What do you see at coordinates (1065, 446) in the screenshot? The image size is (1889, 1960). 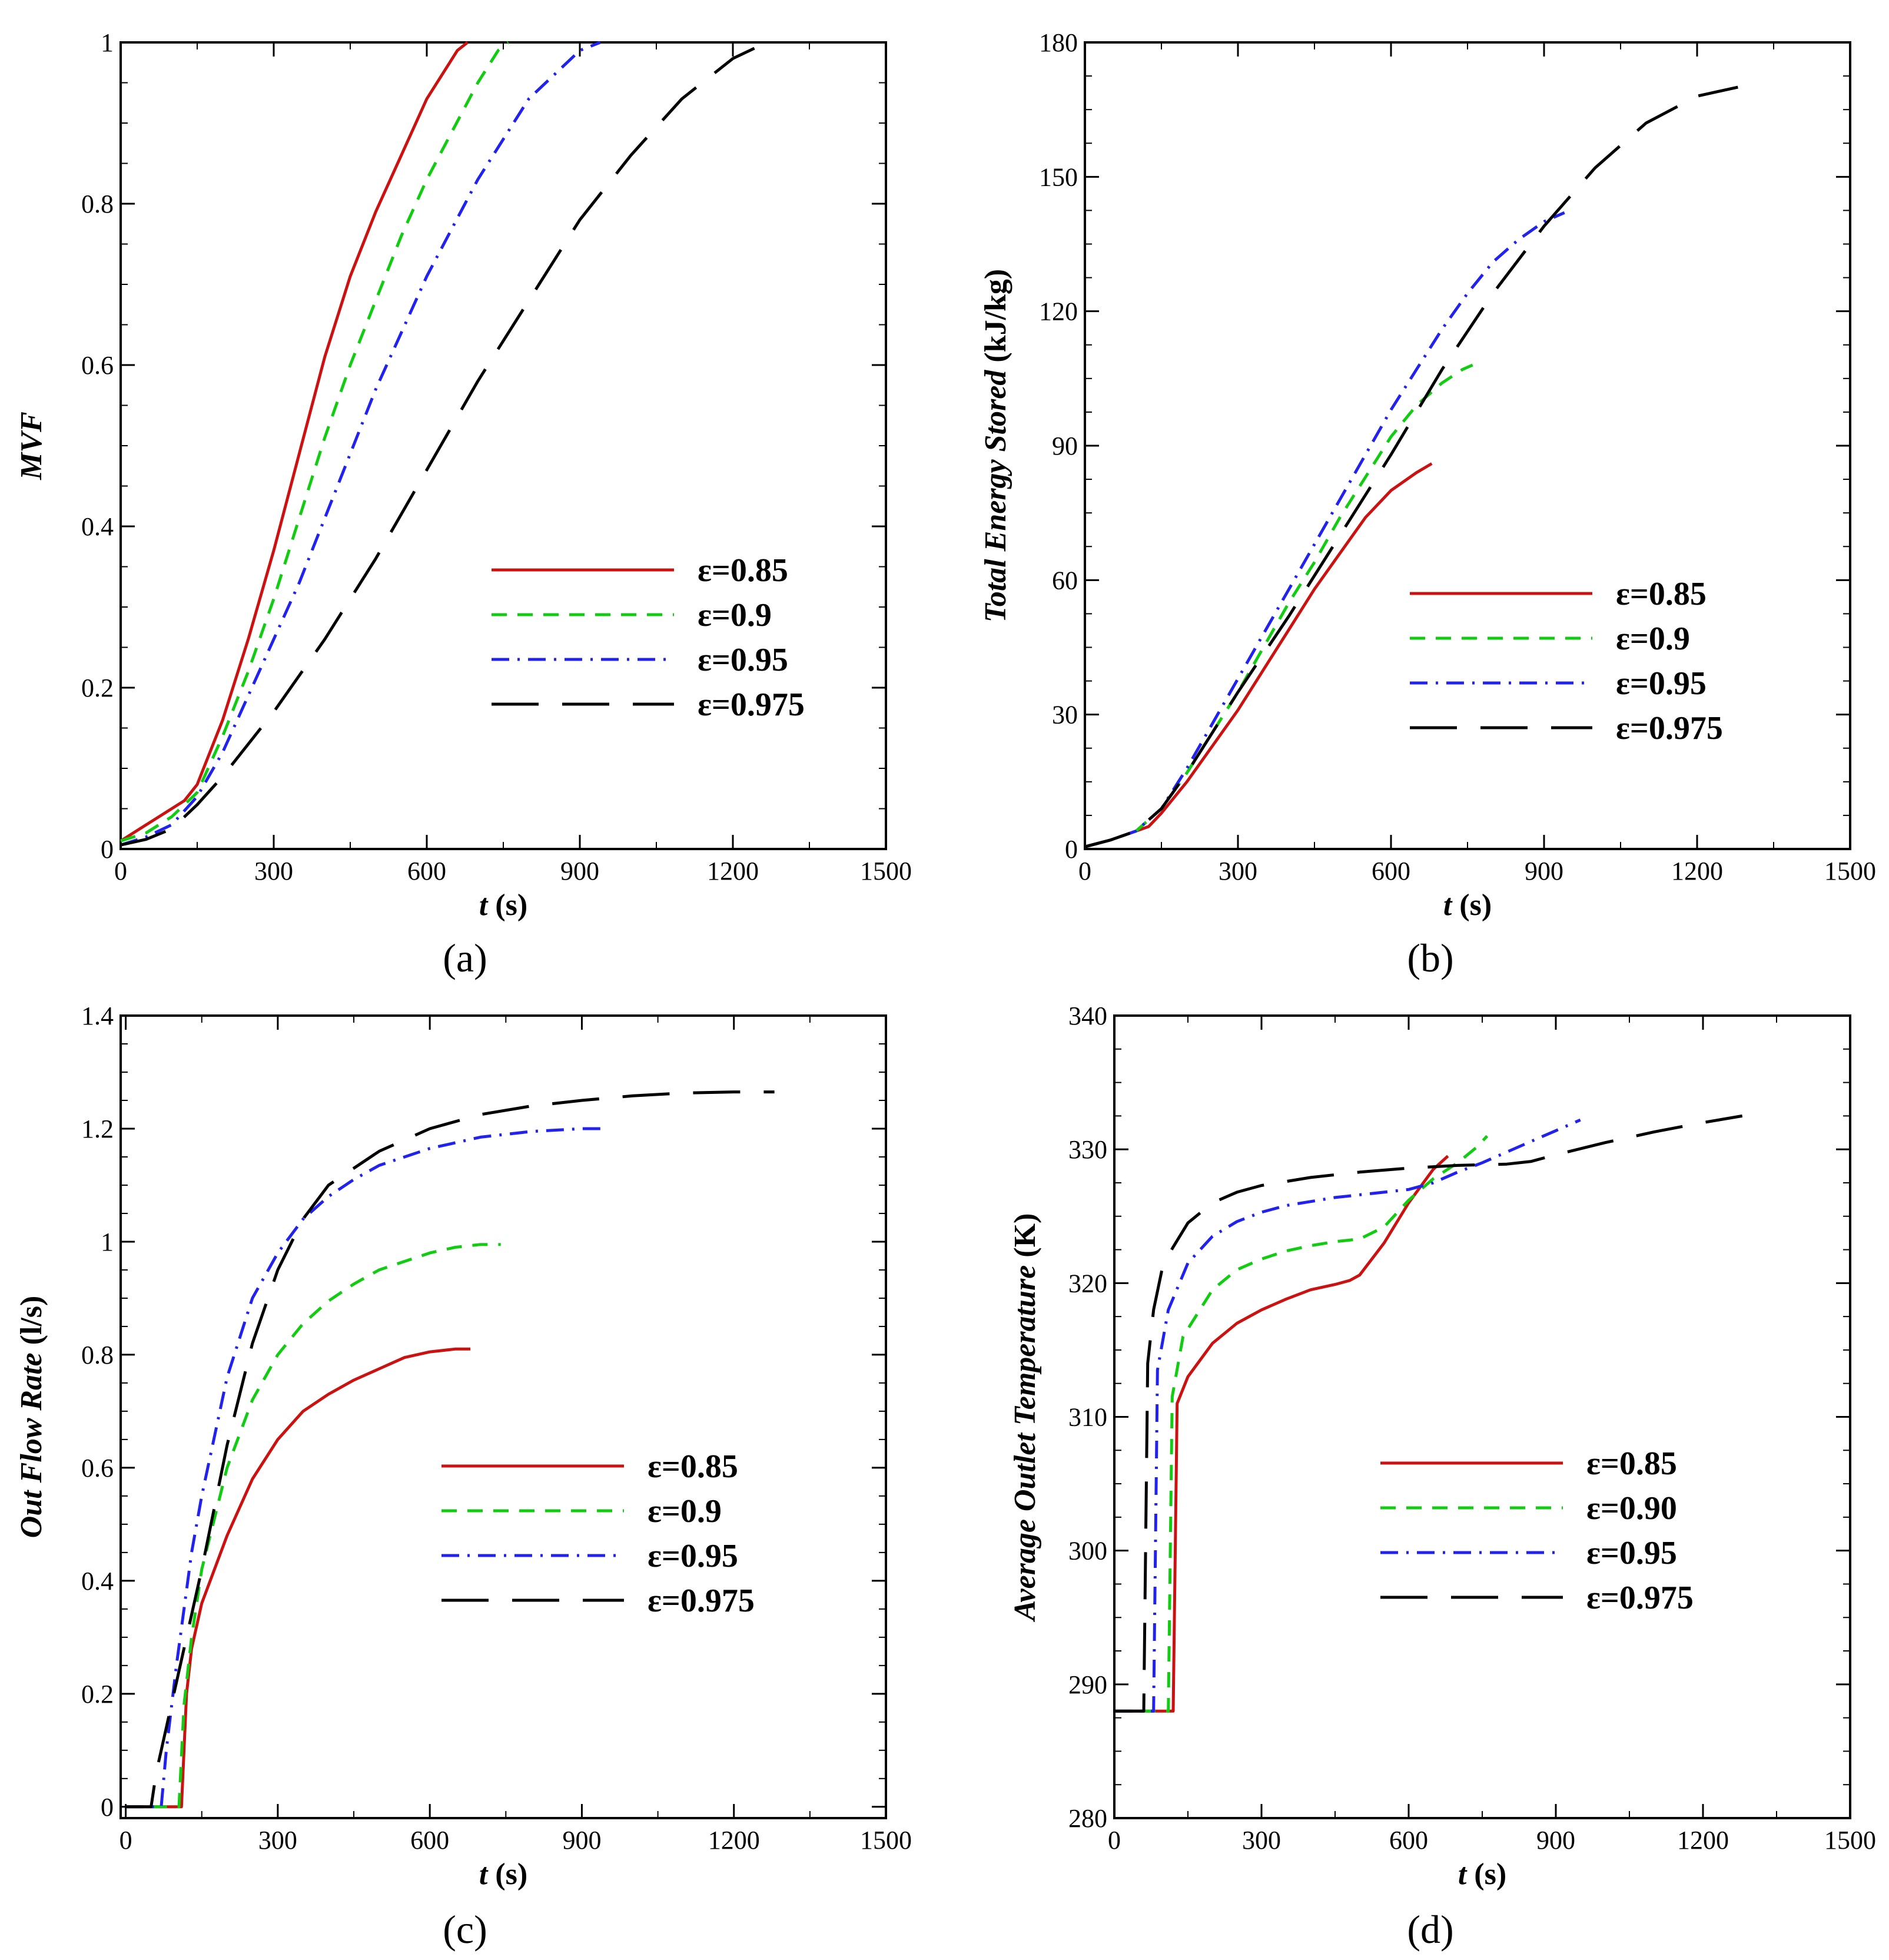 I see `y-tick-label: 90` at bounding box center [1065, 446].